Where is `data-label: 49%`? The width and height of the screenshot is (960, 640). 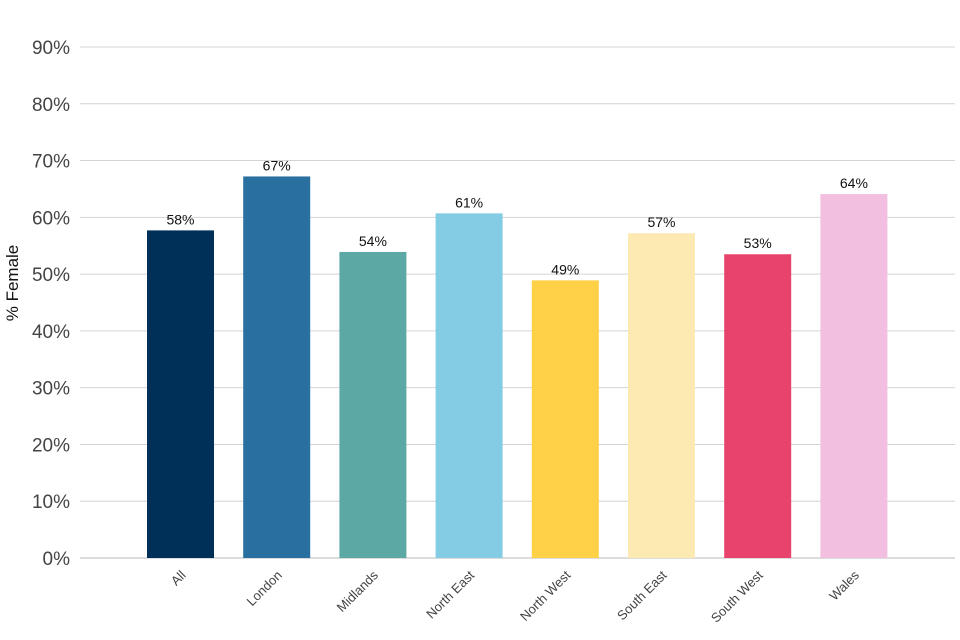
data-label: 49% is located at coordinates (565, 269).